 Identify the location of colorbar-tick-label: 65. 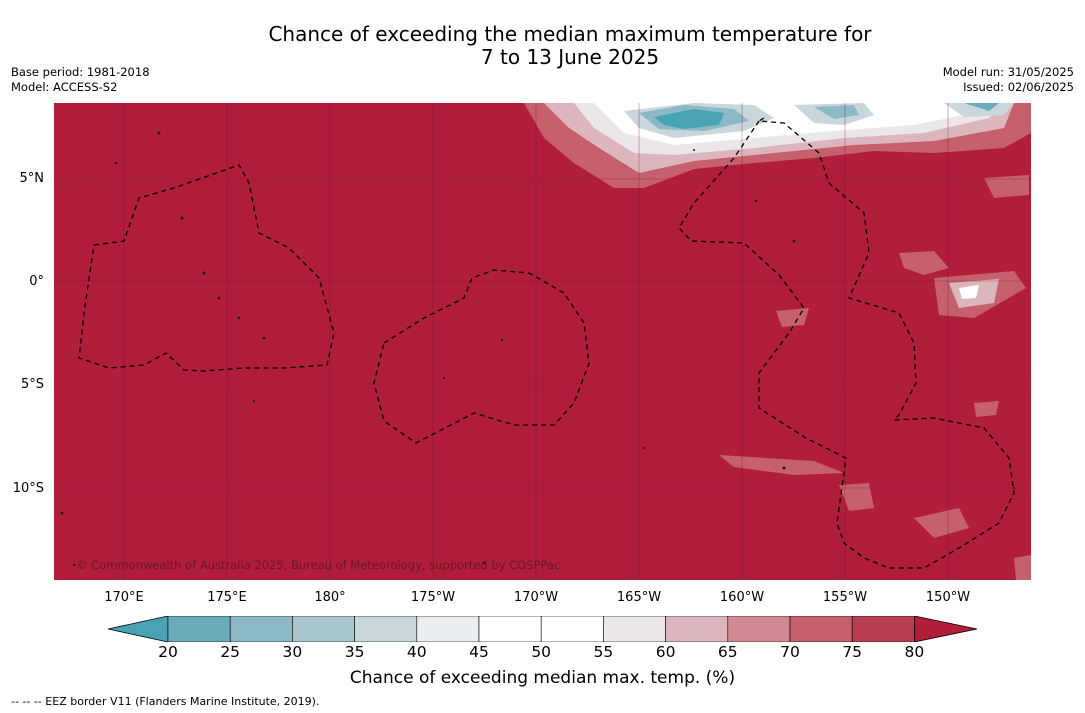
(727, 652).